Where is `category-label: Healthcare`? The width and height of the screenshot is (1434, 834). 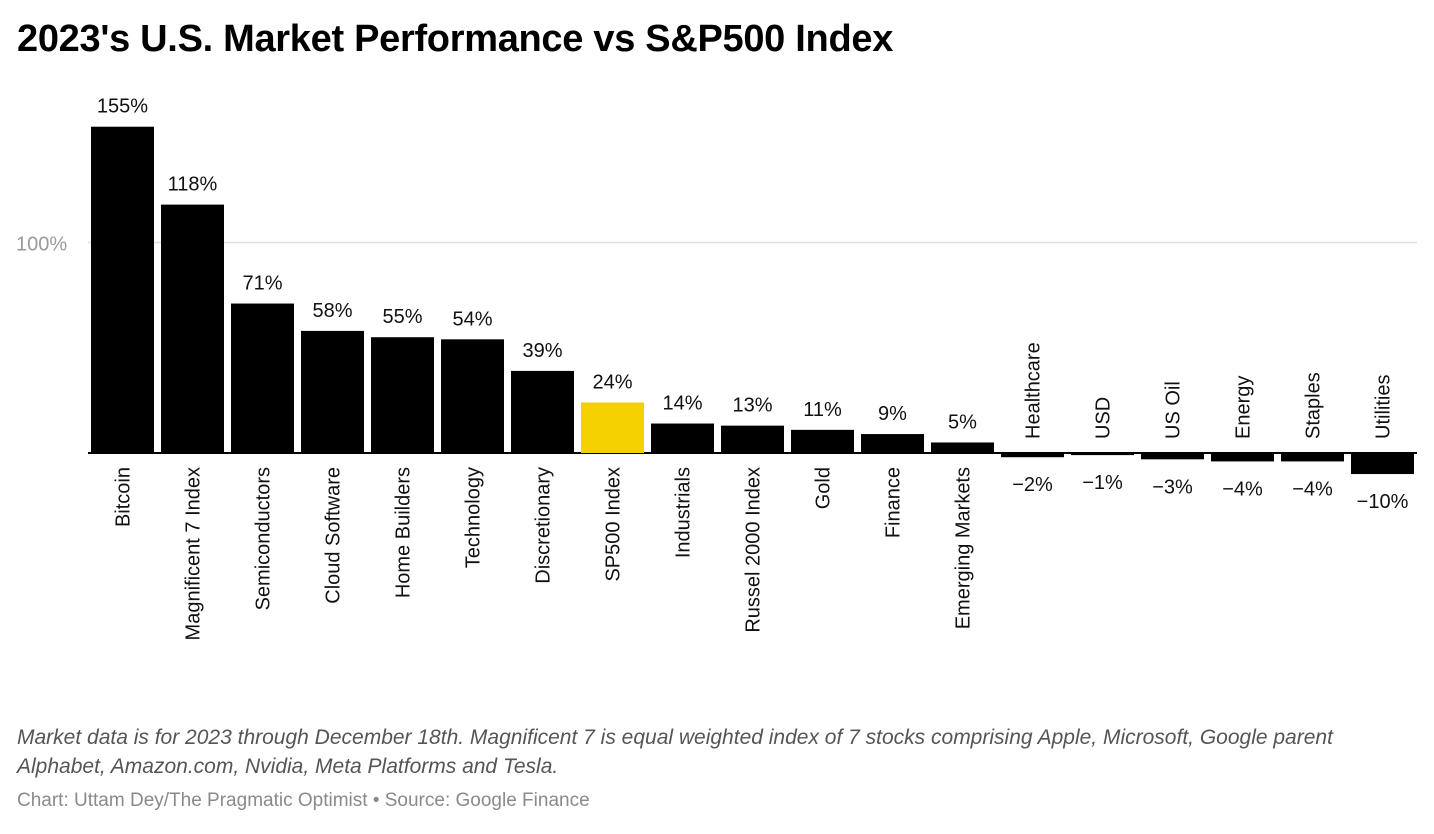
category-label: Healthcare is located at coordinates (1034, 390).